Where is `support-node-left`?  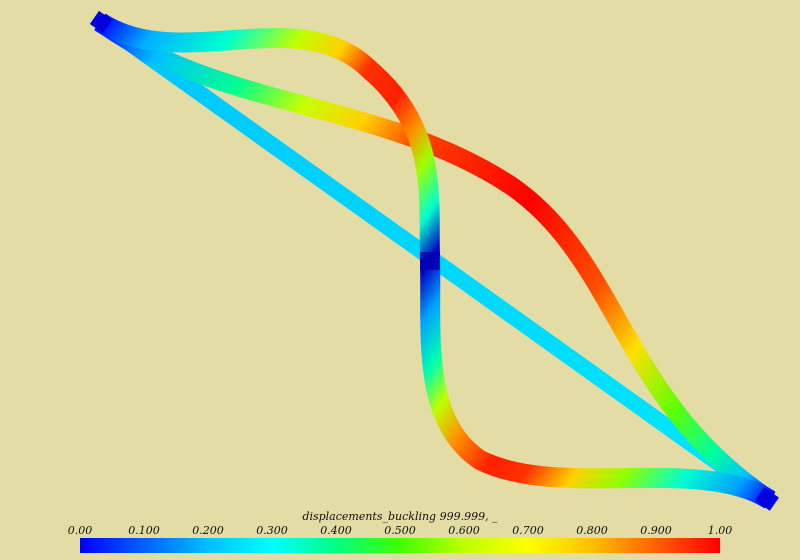
support-node-left is located at coordinates (101, 22).